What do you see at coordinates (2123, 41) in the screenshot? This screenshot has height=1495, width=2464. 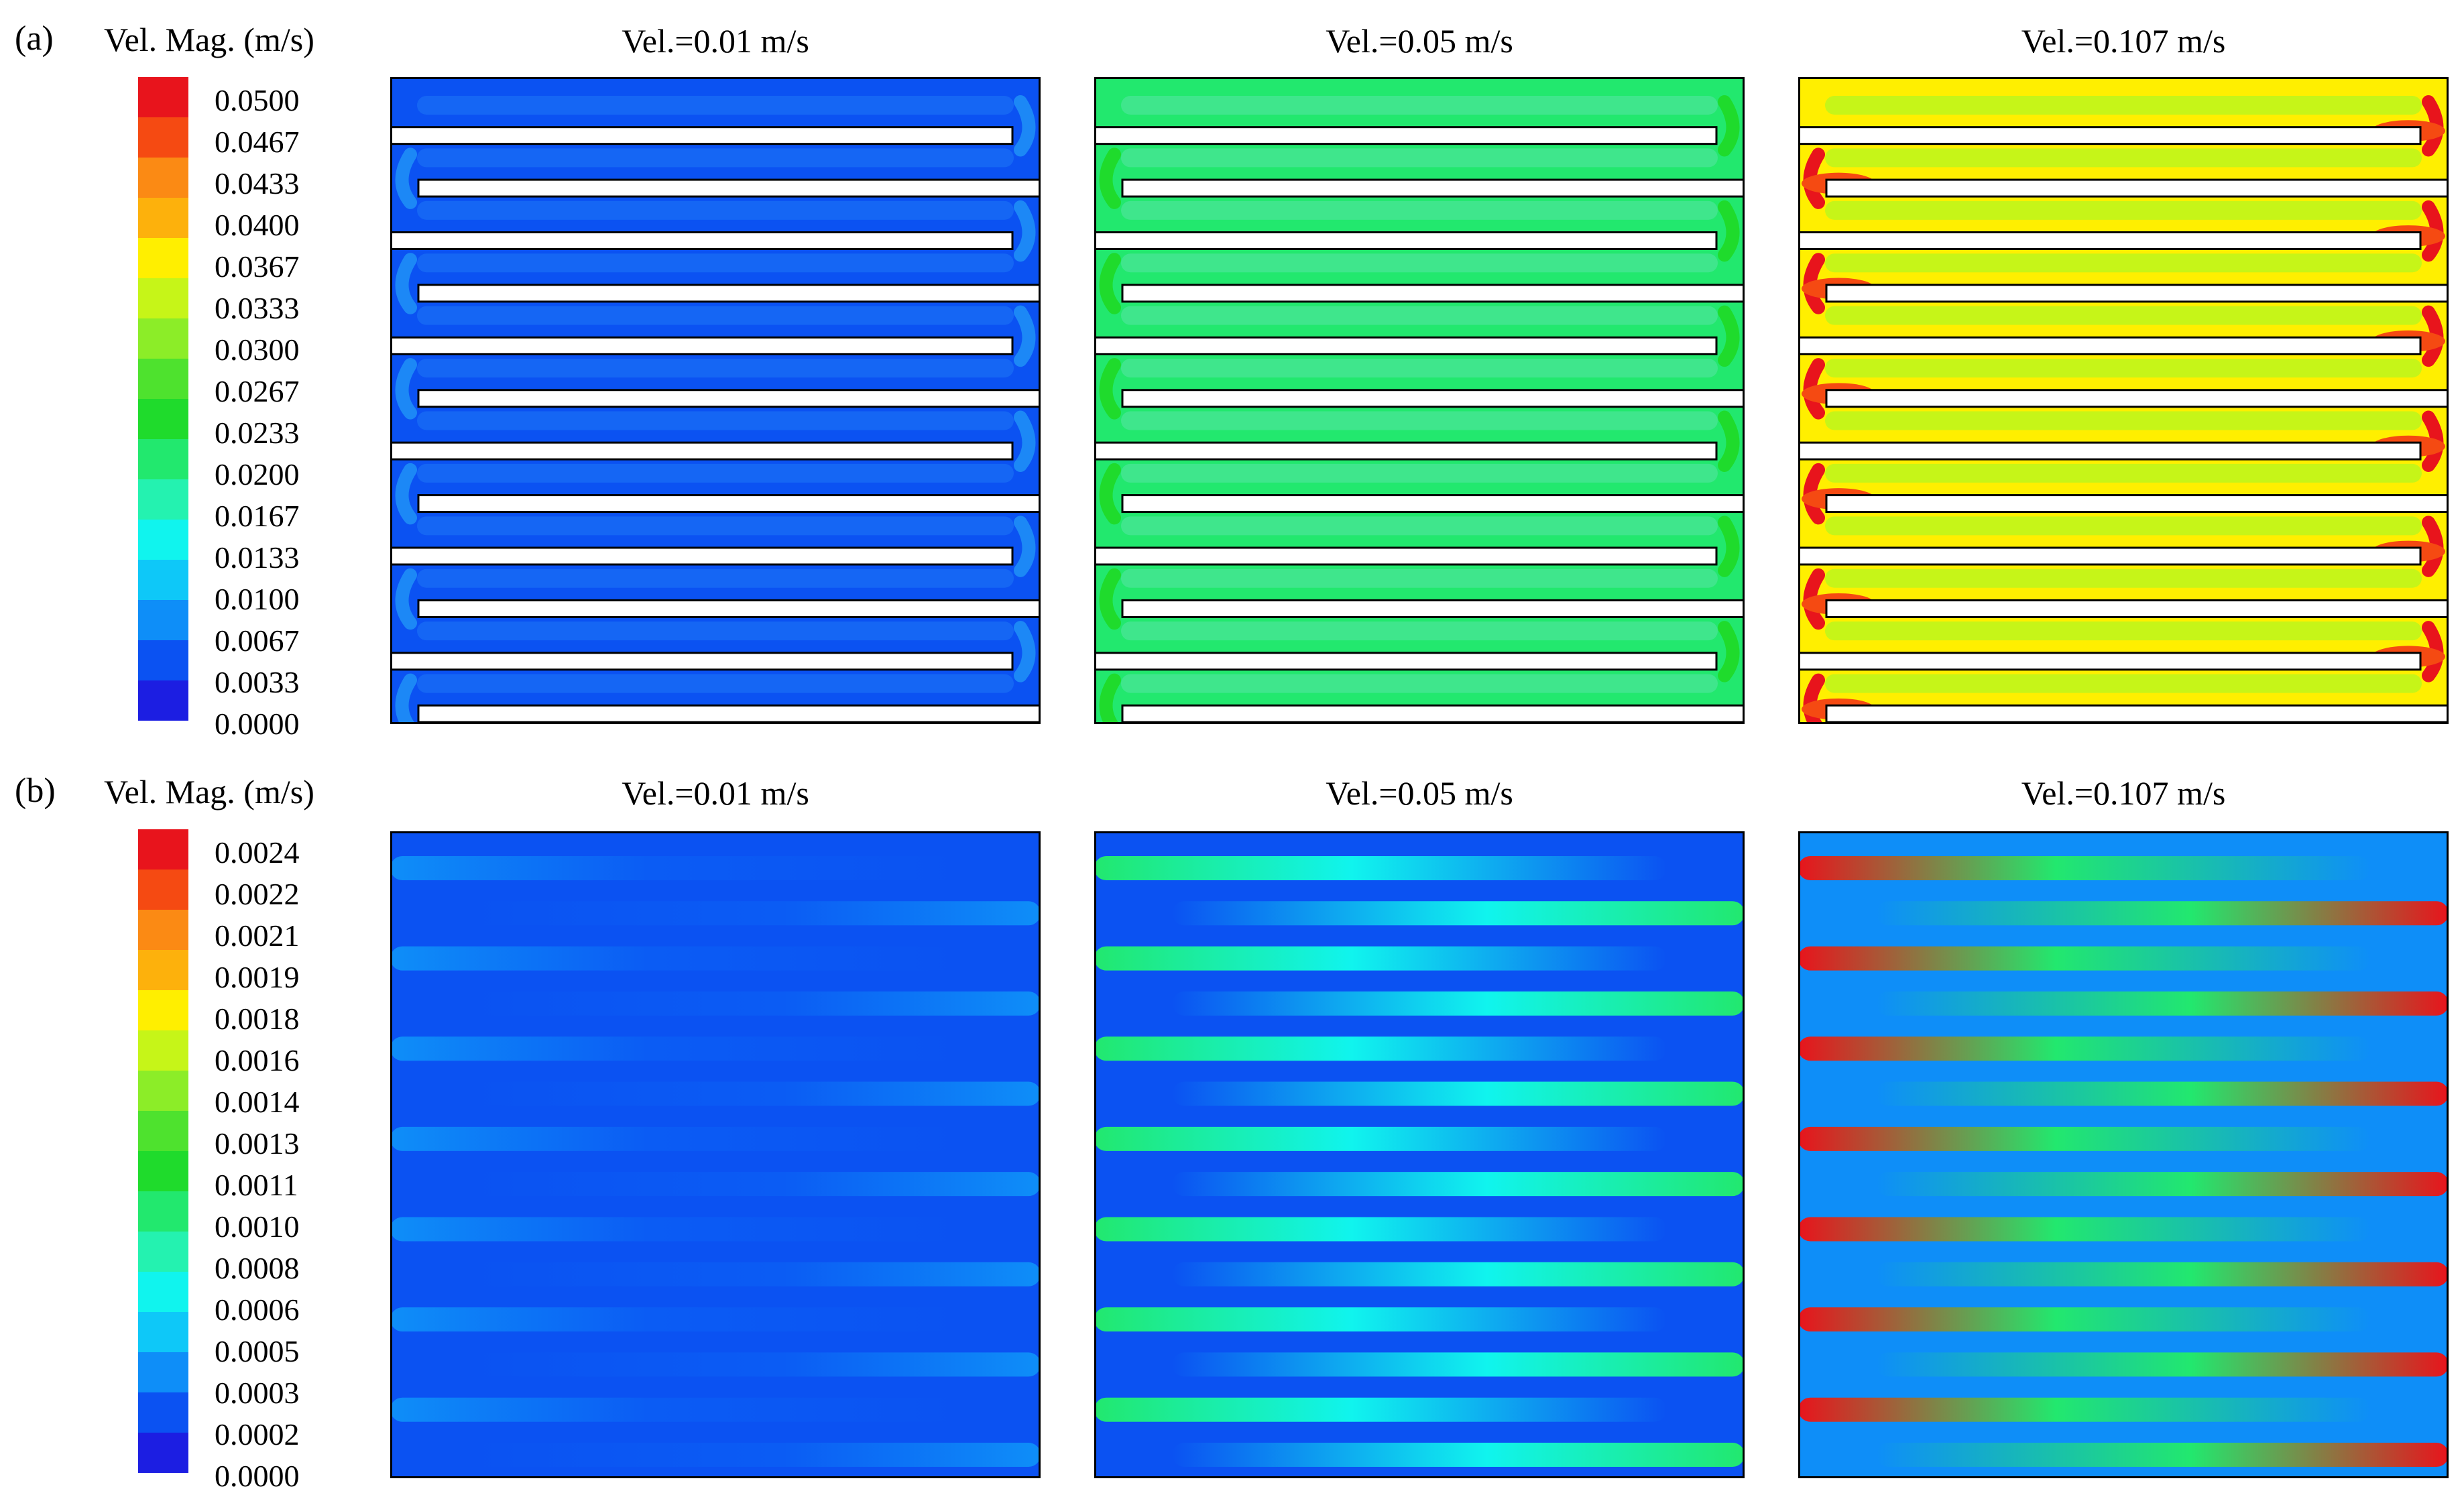 I see `panel-a-col3-title: Vel.=0.107 m/s` at bounding box center [2123, 41].